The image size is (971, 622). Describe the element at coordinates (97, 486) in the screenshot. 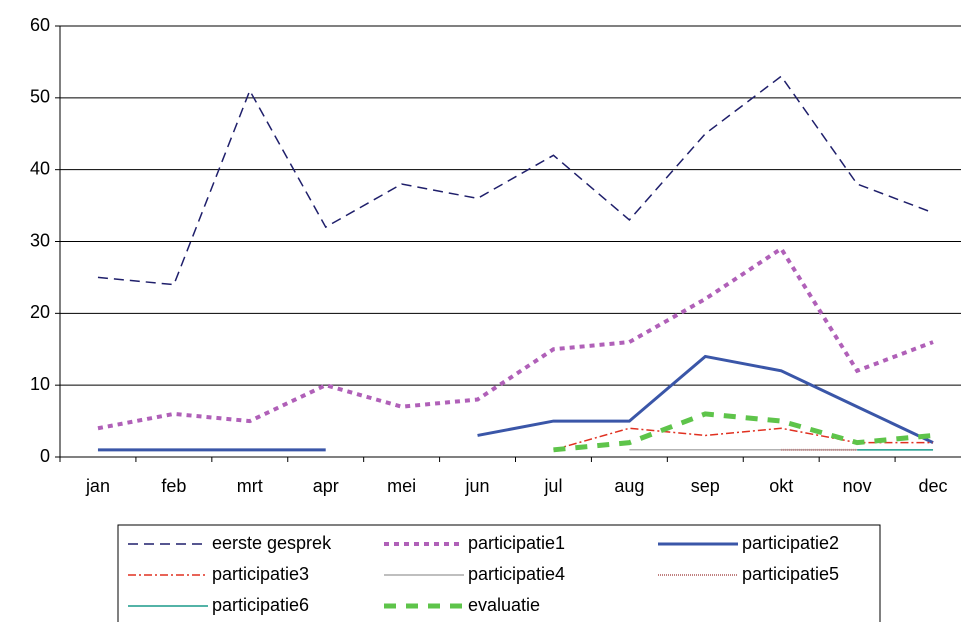

I see `x-tick-label: jan` at that location.